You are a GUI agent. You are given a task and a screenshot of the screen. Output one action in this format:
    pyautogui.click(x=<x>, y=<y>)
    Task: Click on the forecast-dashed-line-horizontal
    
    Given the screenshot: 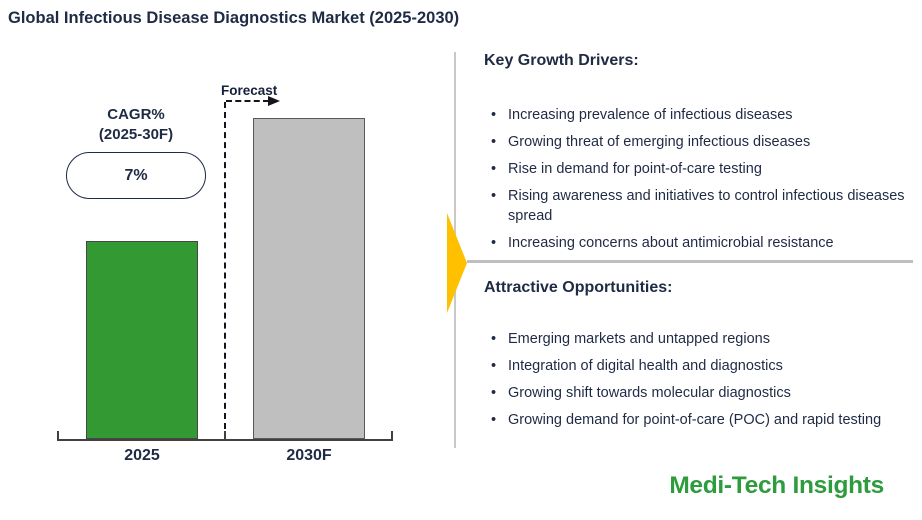 What is the action you would take?
    pyautogui.click(x=247, y=101)
    